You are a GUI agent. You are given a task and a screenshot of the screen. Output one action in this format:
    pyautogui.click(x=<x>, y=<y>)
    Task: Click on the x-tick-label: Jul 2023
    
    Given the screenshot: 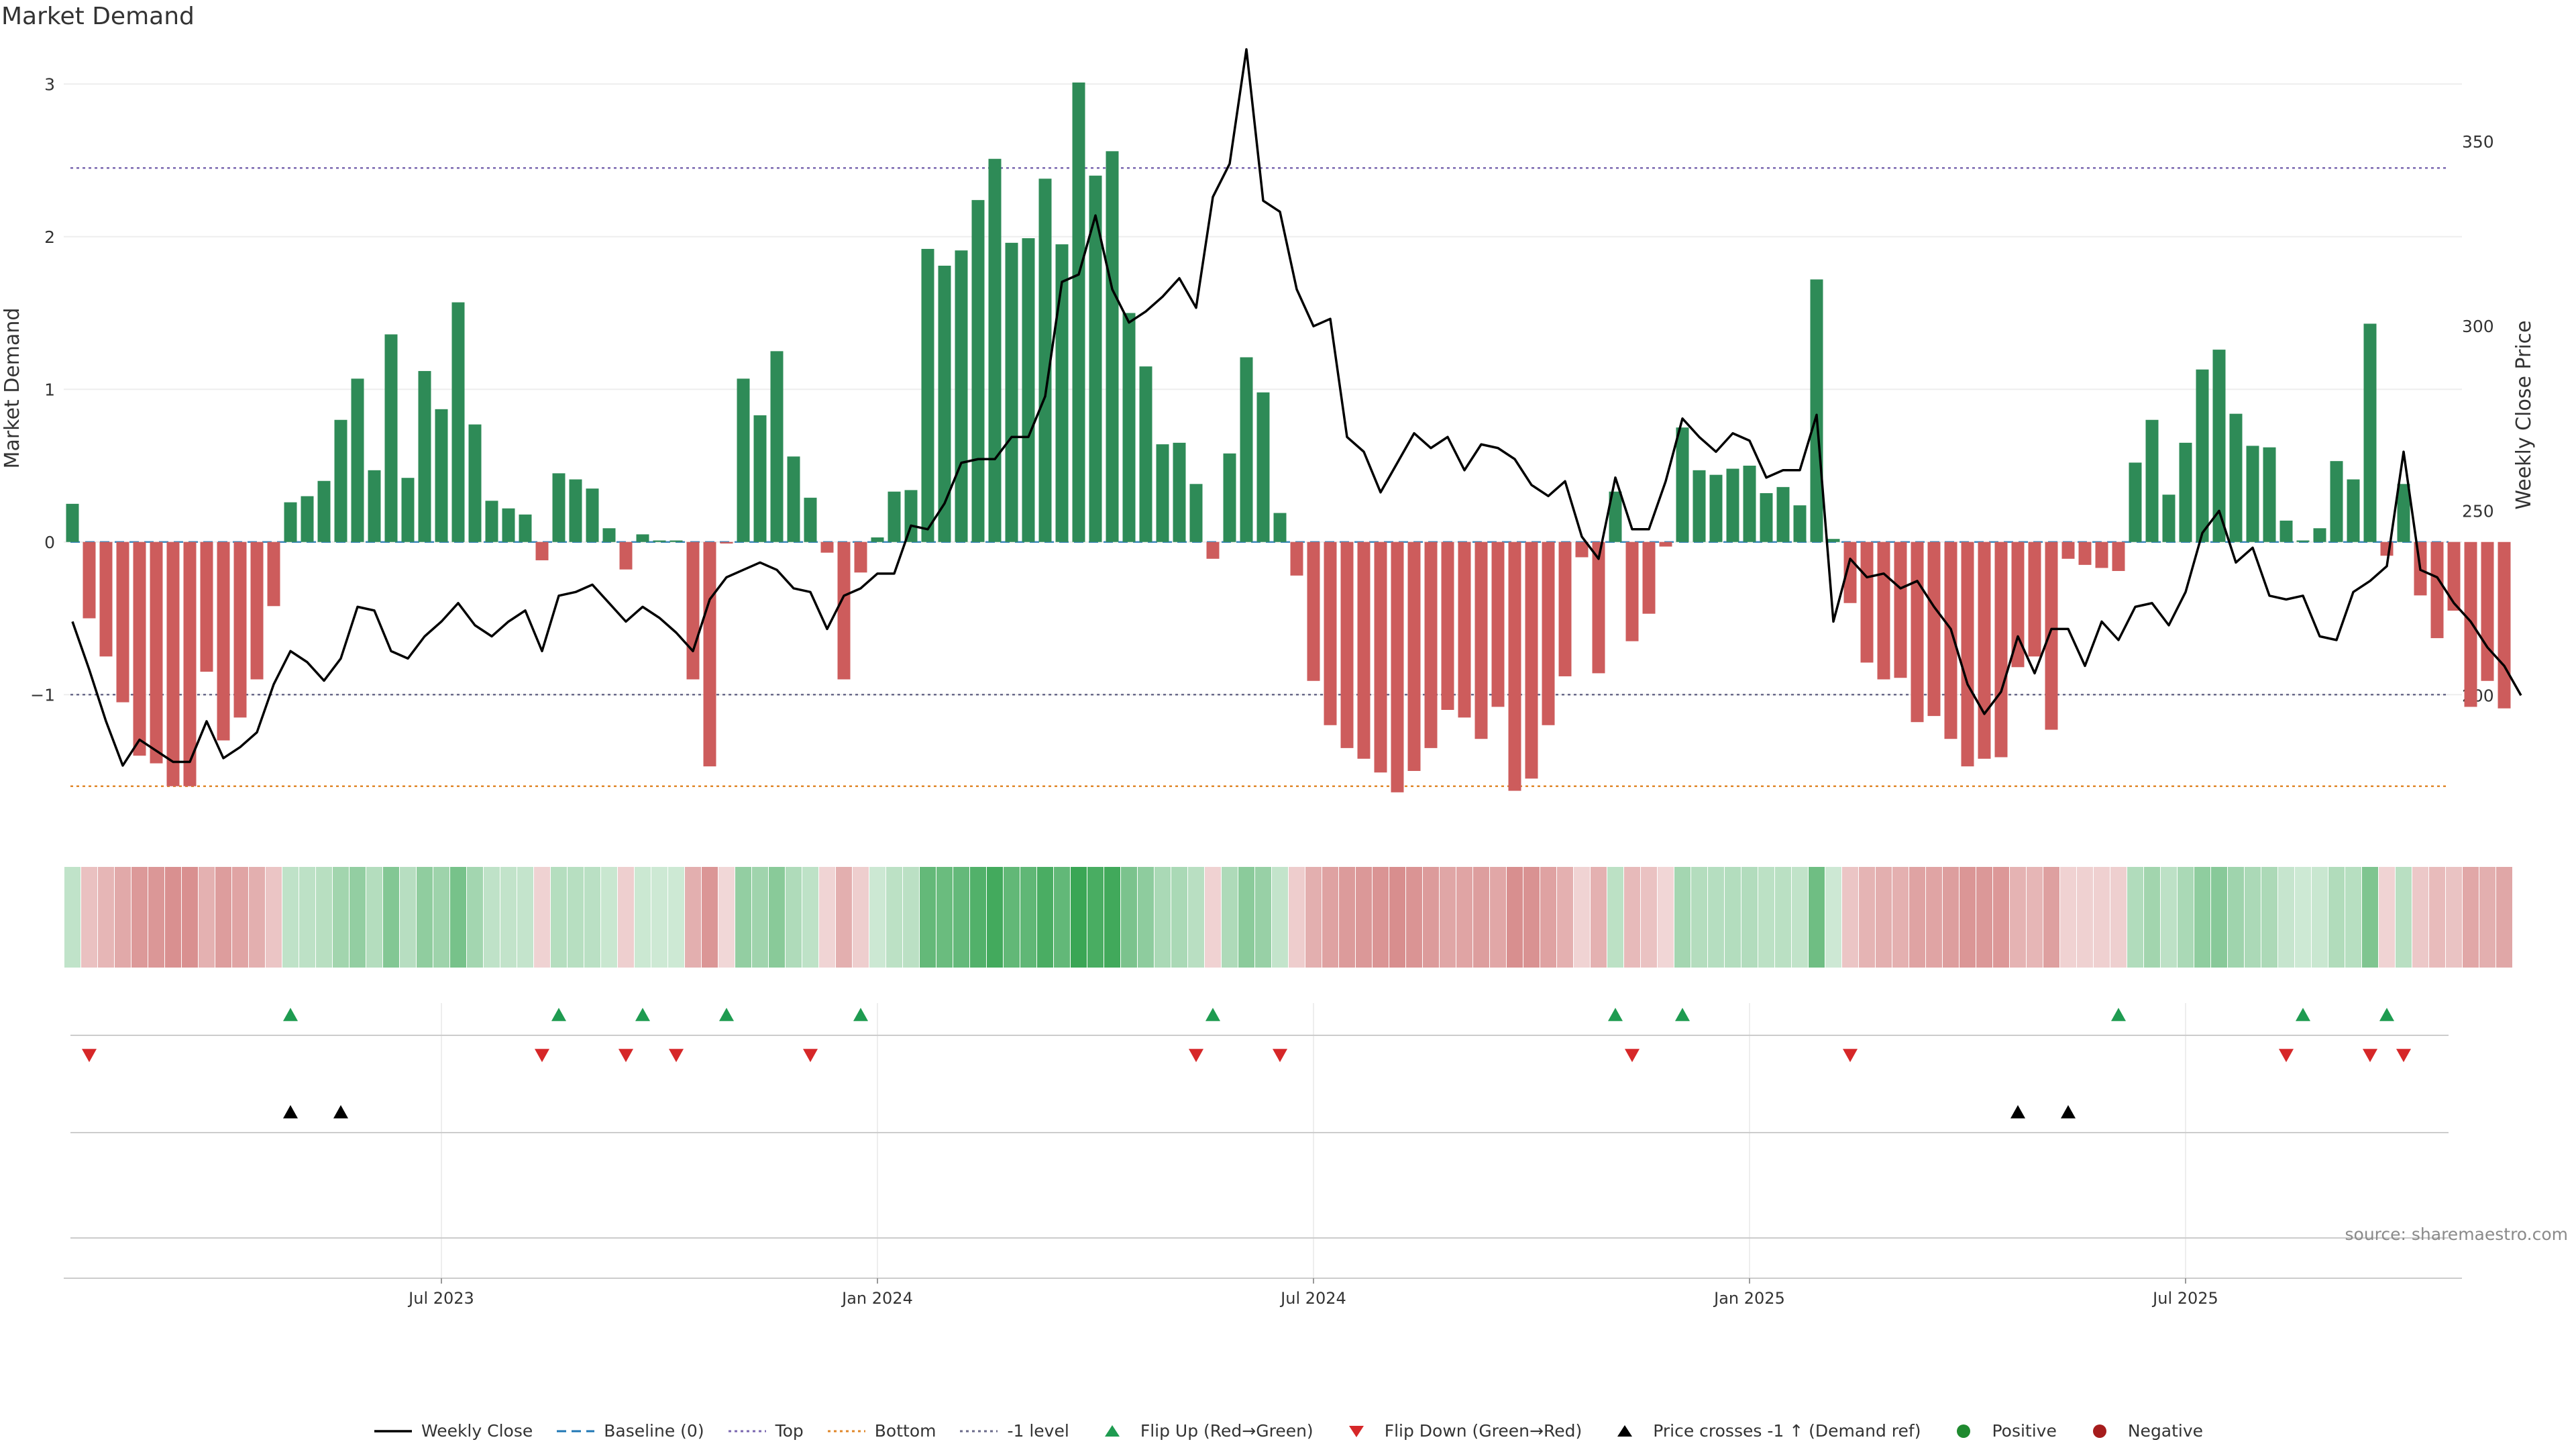 What is the action you would take?
    pyautogui.click(x=440, y=1298)
    